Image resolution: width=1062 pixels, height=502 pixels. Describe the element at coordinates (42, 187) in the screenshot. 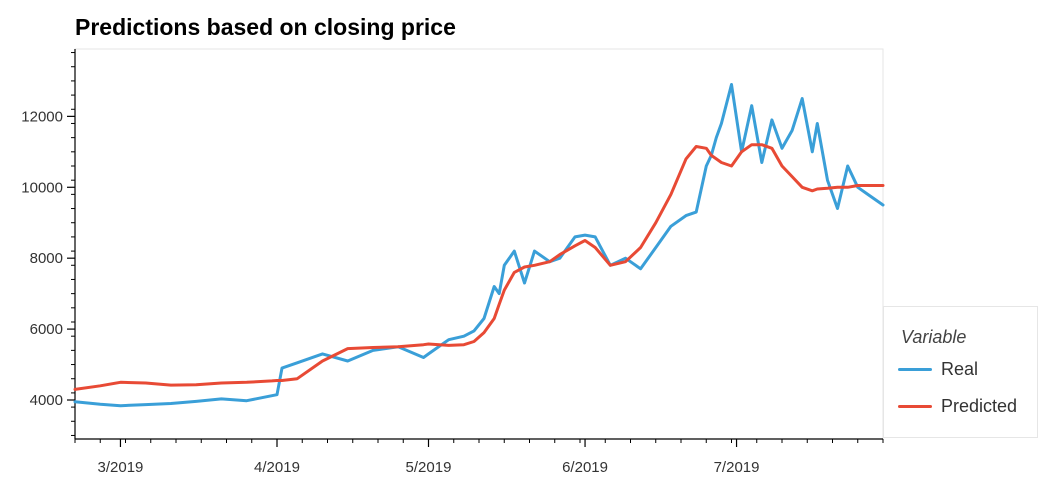

I see `y-tick-label: 10000` at that location.